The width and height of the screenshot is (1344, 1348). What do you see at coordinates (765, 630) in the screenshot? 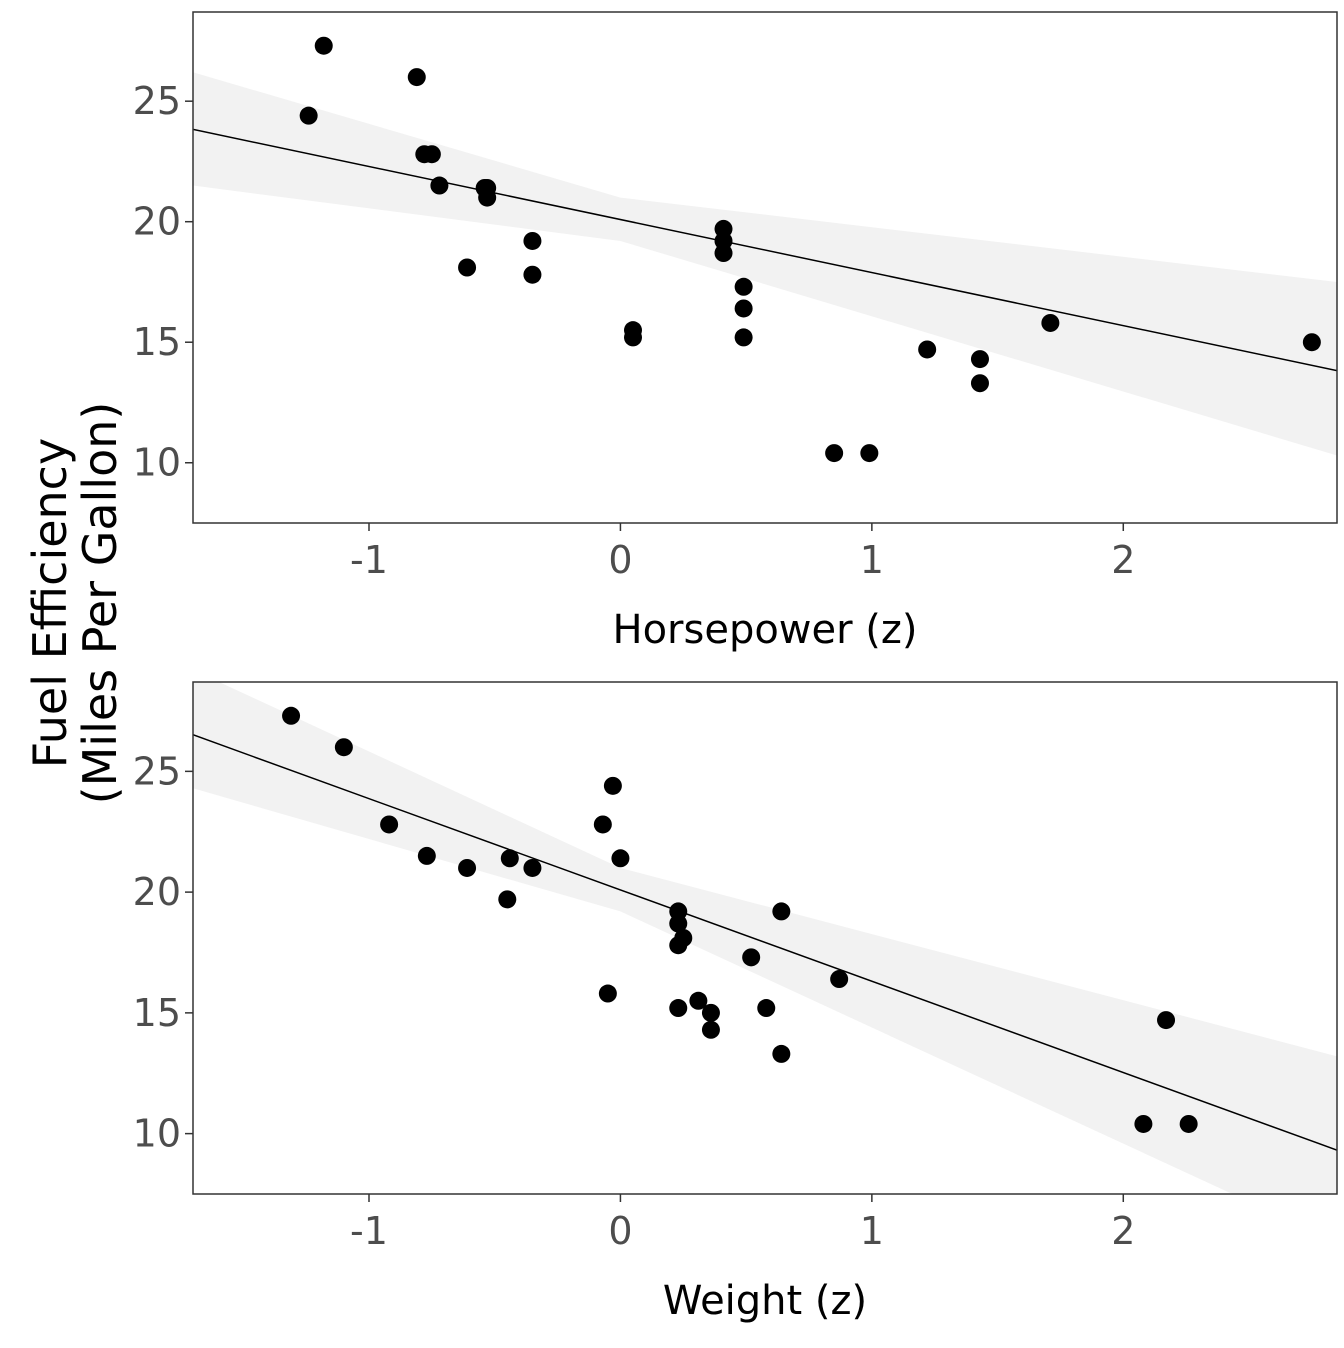
I see `x-axis-title: Horsepower (z)` at bounding box center [765, 630].